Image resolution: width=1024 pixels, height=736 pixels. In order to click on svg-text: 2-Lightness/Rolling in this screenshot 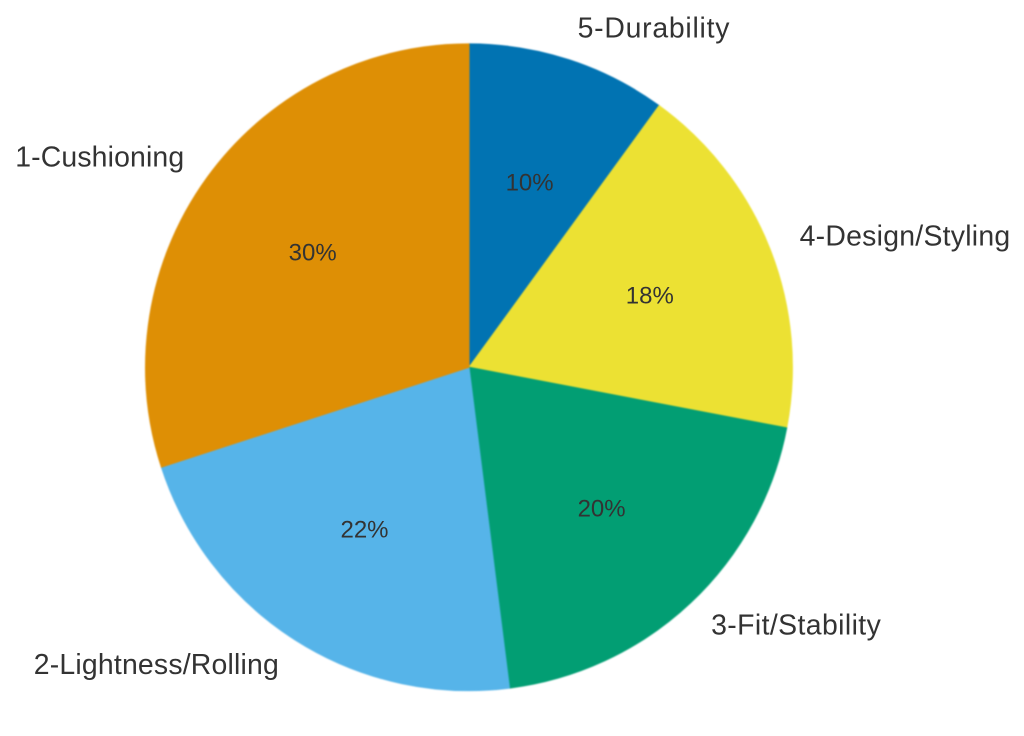, I will do `click(156, 665)`.